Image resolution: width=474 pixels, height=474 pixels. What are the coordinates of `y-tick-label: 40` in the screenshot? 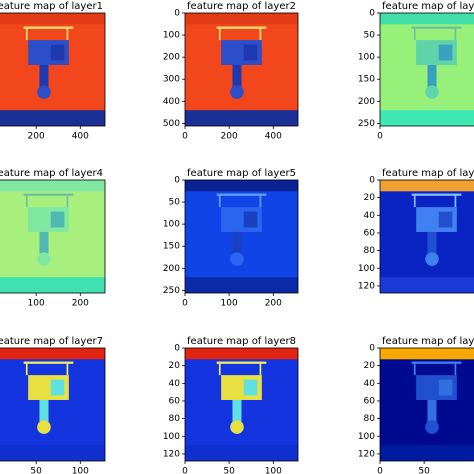 It's located at (370, 384).